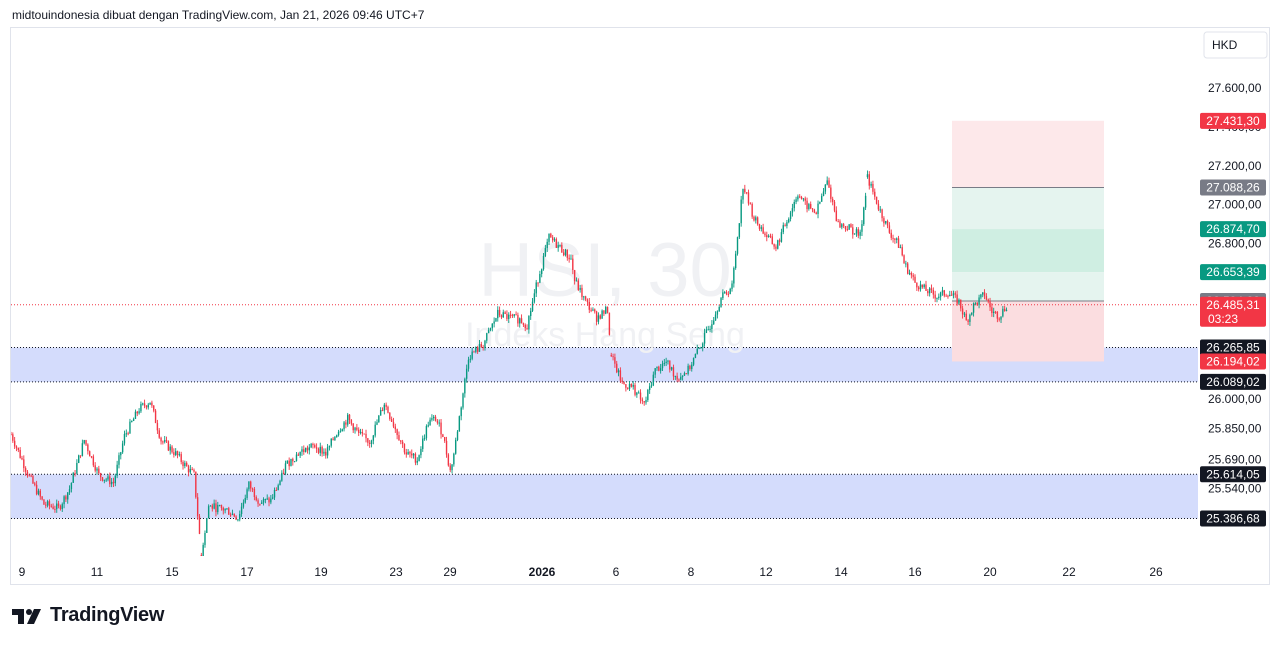 This screenshot has width=1281, height=646. Describe the element at coordinates (1233, 187) in the screenshot. I see `target-3-label: 27.088,26` at that location.